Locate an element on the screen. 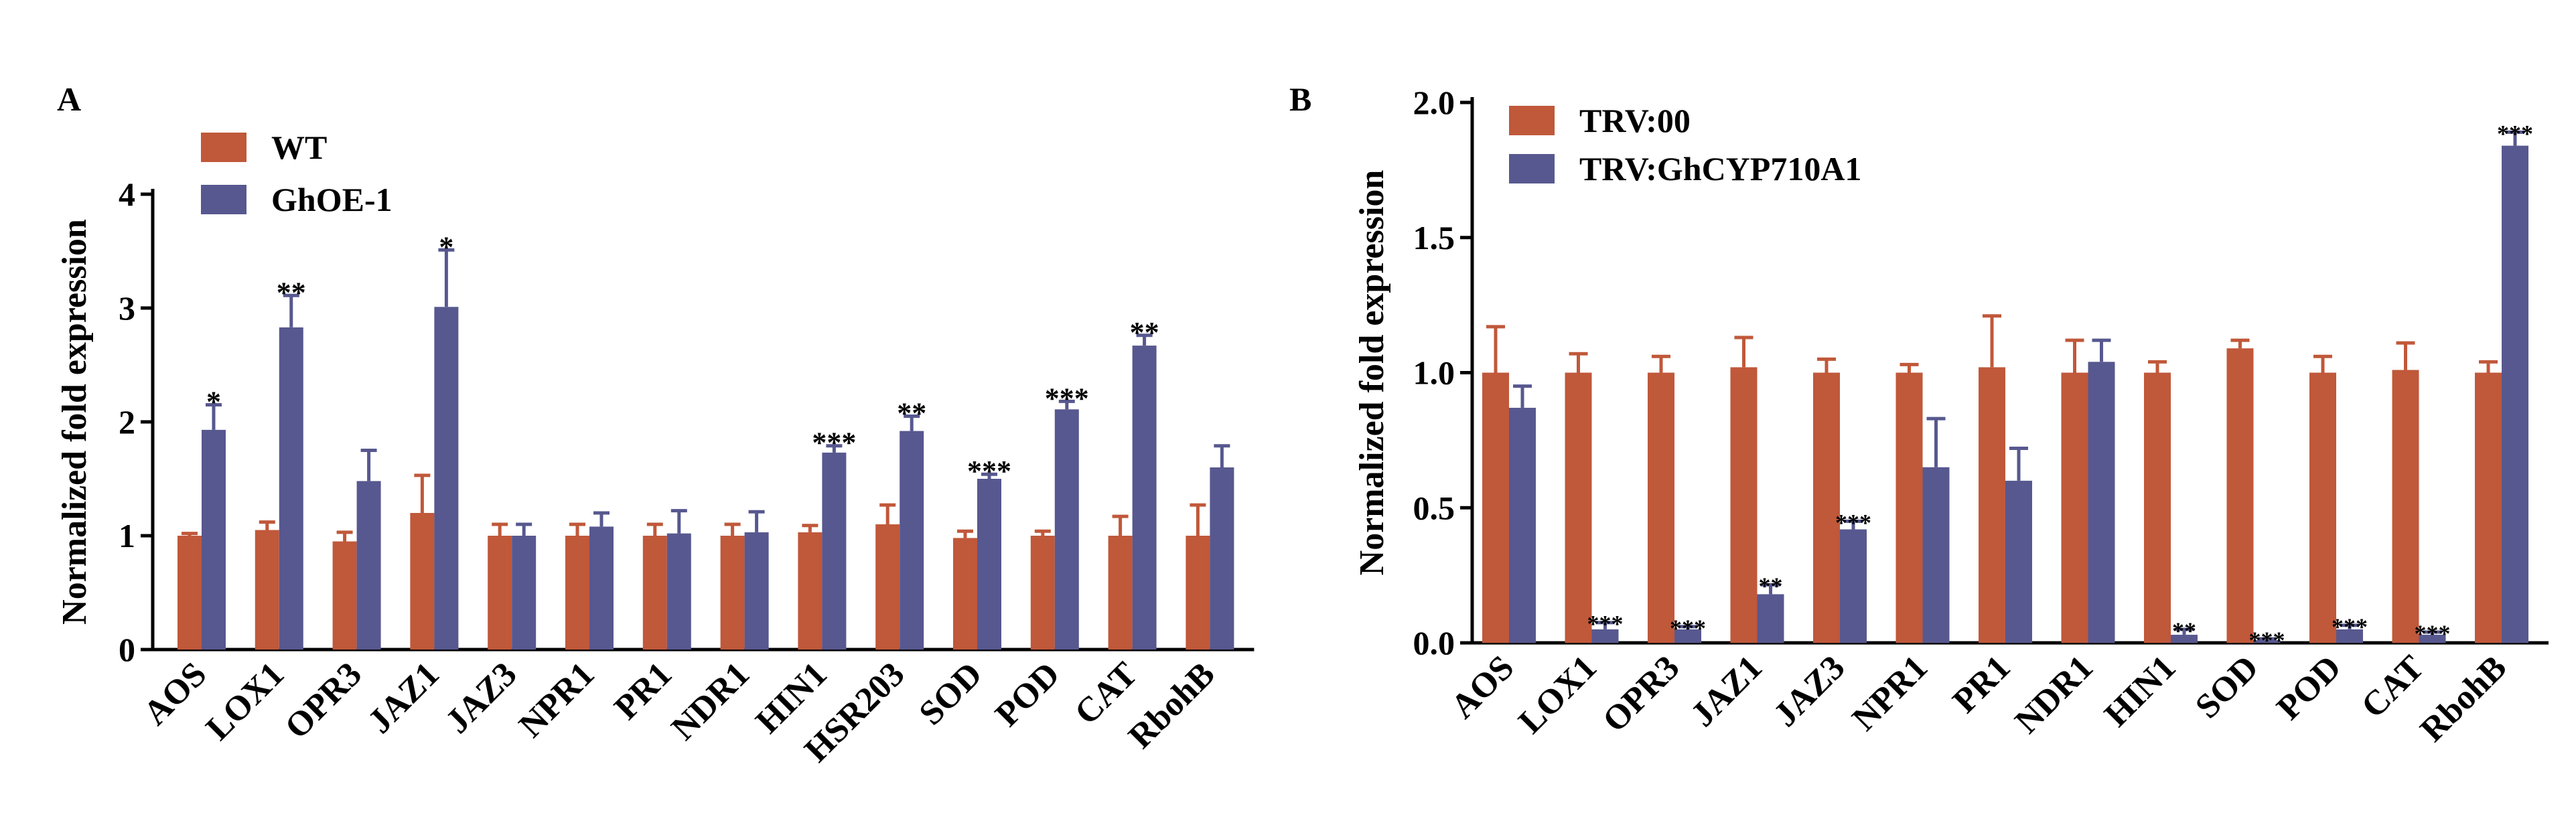  legend-label: WT is located at coordinates (299, 147).